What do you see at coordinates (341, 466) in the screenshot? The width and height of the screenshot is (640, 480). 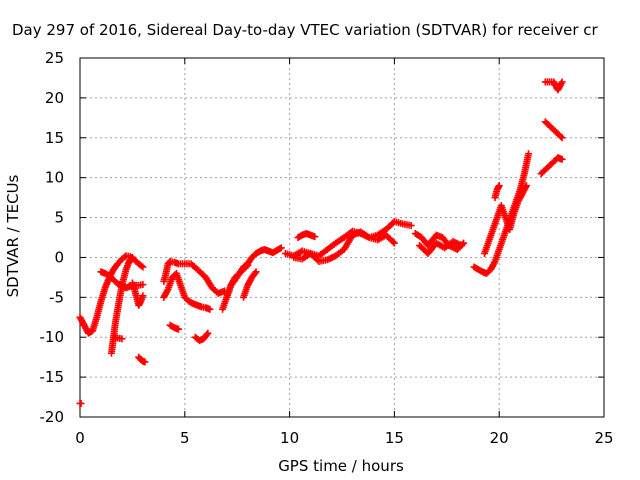 I see `x-axis-label: GPS time / hours` at bounding box center [341, 466].